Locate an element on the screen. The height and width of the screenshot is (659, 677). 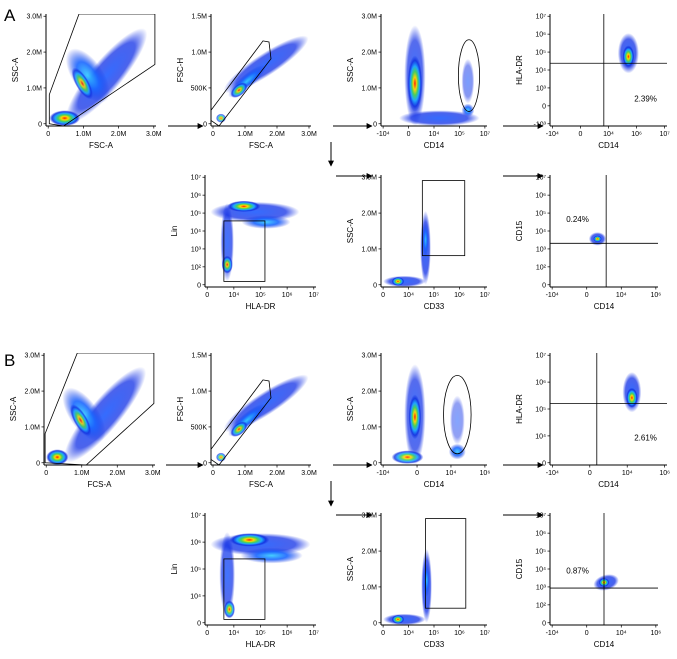
x-axis-label: FCS-A is located at coordinates (100, 484).